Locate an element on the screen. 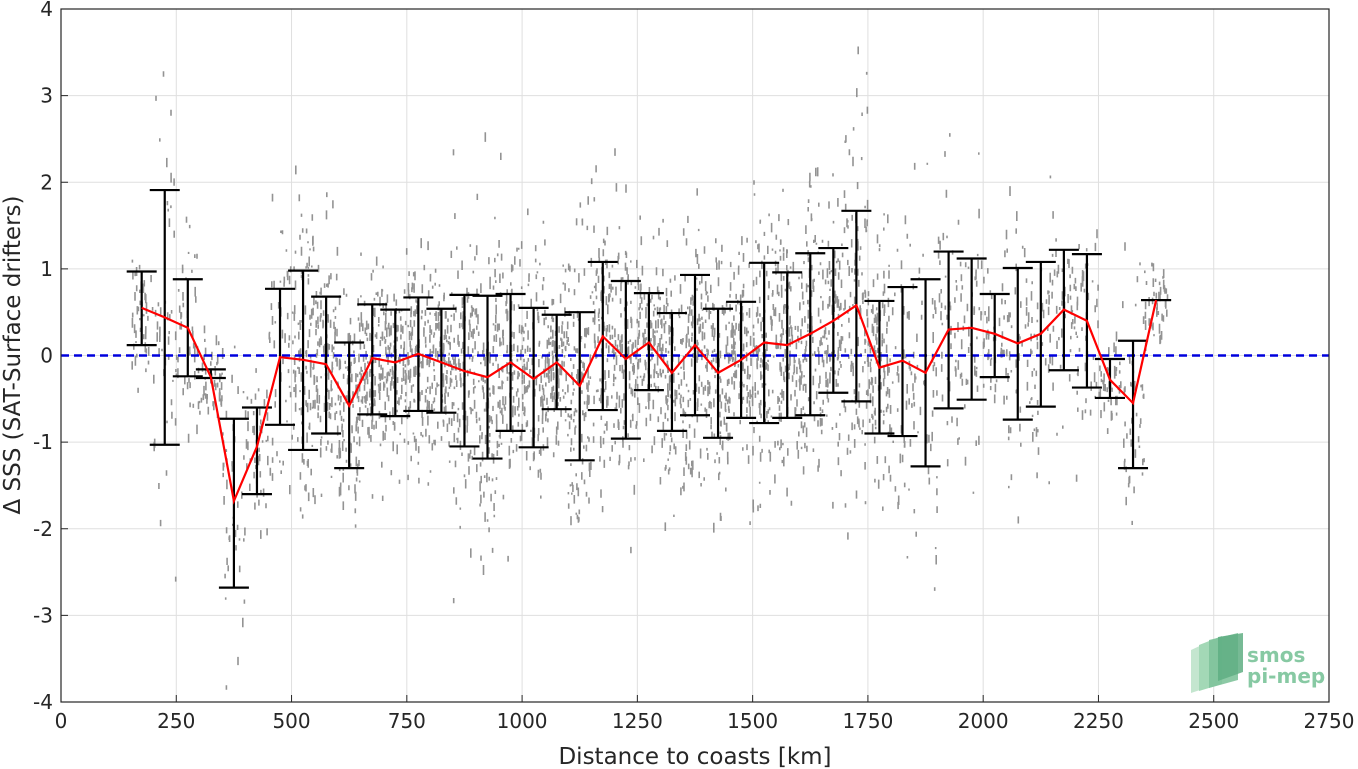  x-tick-label: 2250 is located at coordinates (1098, 721).